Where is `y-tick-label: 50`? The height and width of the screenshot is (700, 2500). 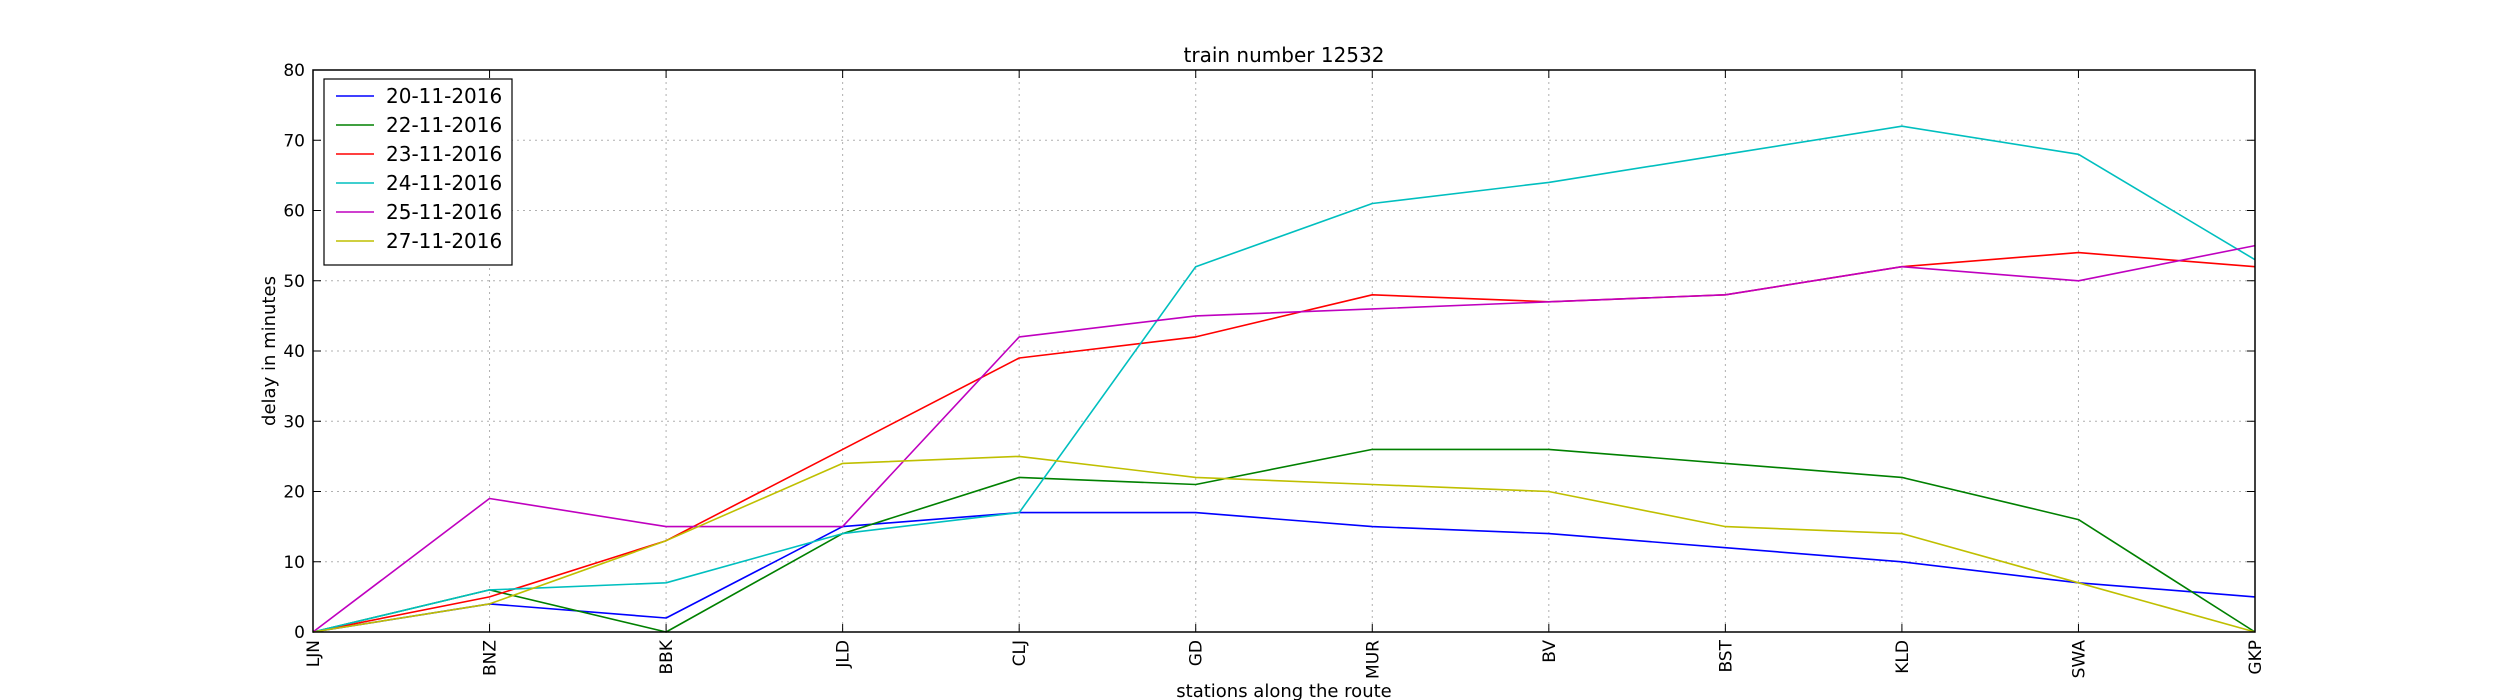
y-tick-label: 50 is located at coordinates (294, 282).